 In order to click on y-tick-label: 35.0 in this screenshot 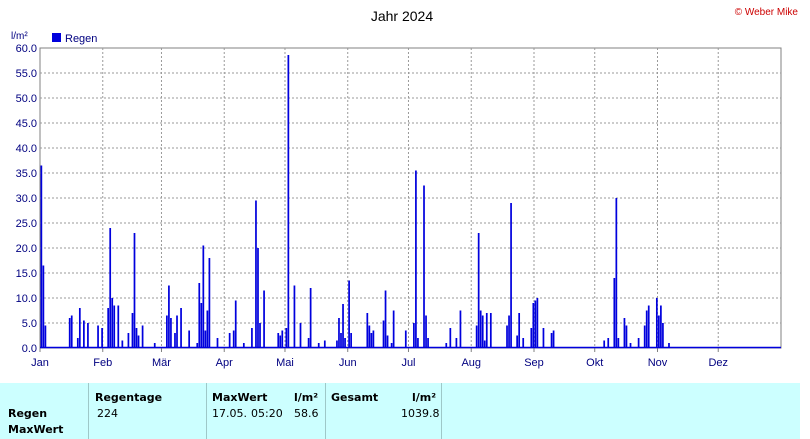, I will do `click(26, 174)`.